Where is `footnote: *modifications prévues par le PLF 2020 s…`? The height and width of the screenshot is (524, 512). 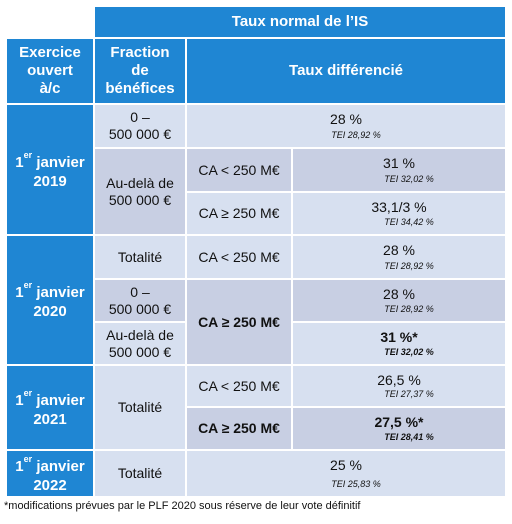
footnote: *modifications prévues par le PLF 2020 s… is located at coordinates (182, 506).